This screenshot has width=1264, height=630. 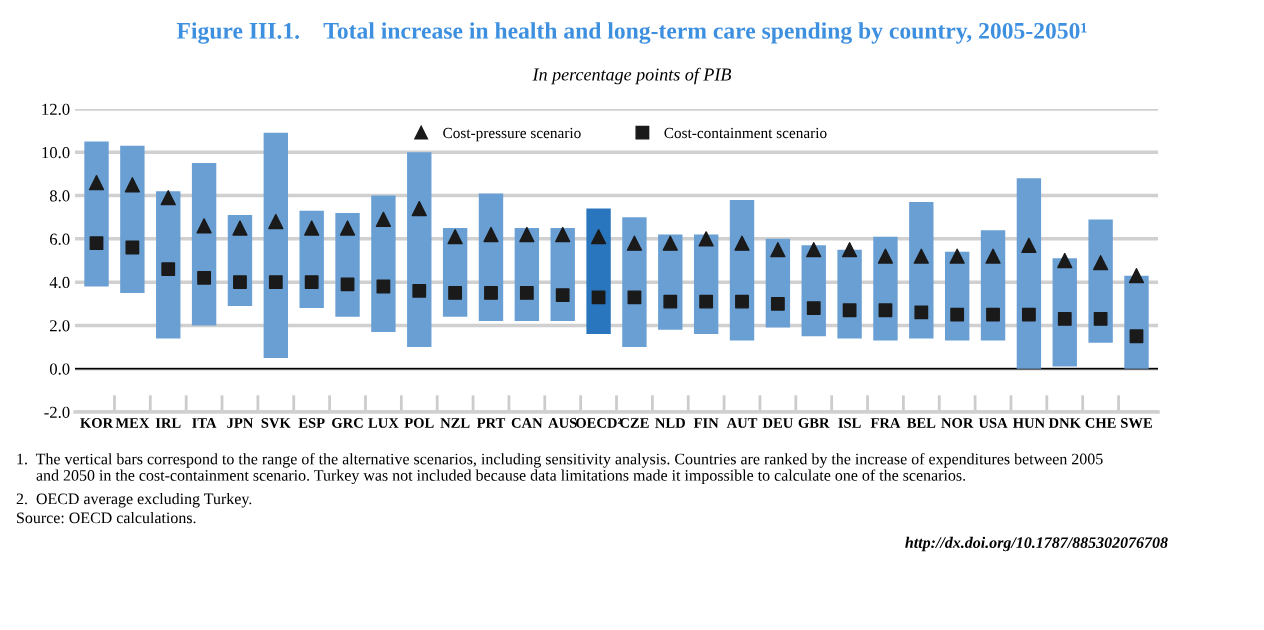 What do you see at coordinates (59, 196) in the screenshot?
I see `y-tick-label: 8.0` at bounding box center [59, 196].